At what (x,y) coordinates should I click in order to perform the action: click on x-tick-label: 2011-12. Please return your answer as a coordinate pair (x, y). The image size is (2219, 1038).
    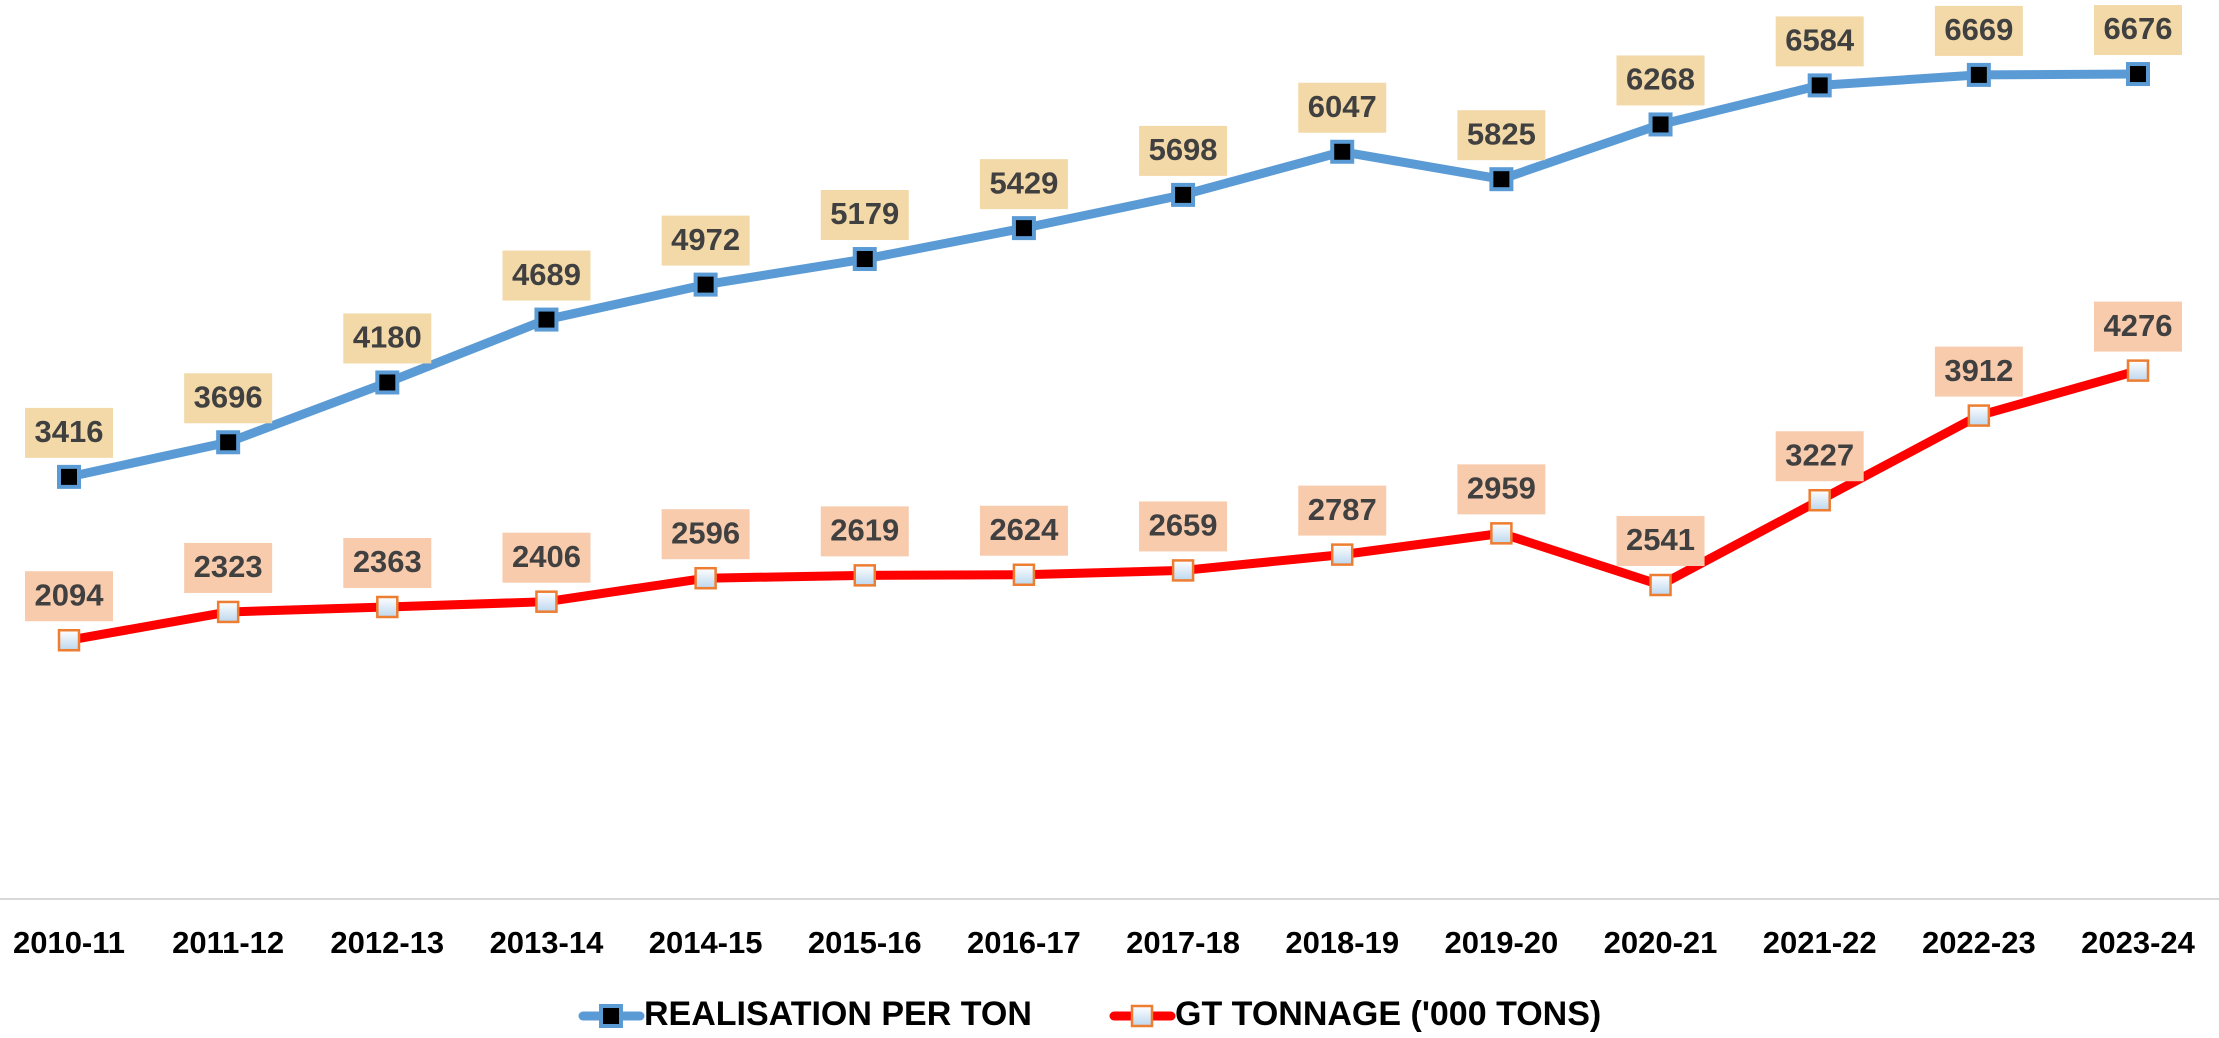
    Looking at the image, I should click on (228, 942).